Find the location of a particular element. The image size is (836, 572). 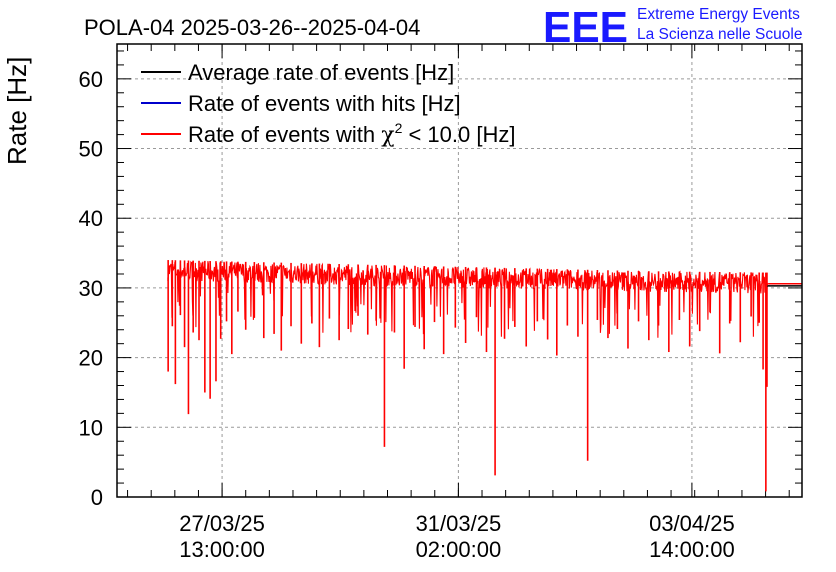

y-tick-label: 0 is located at coordinates (97, 497).